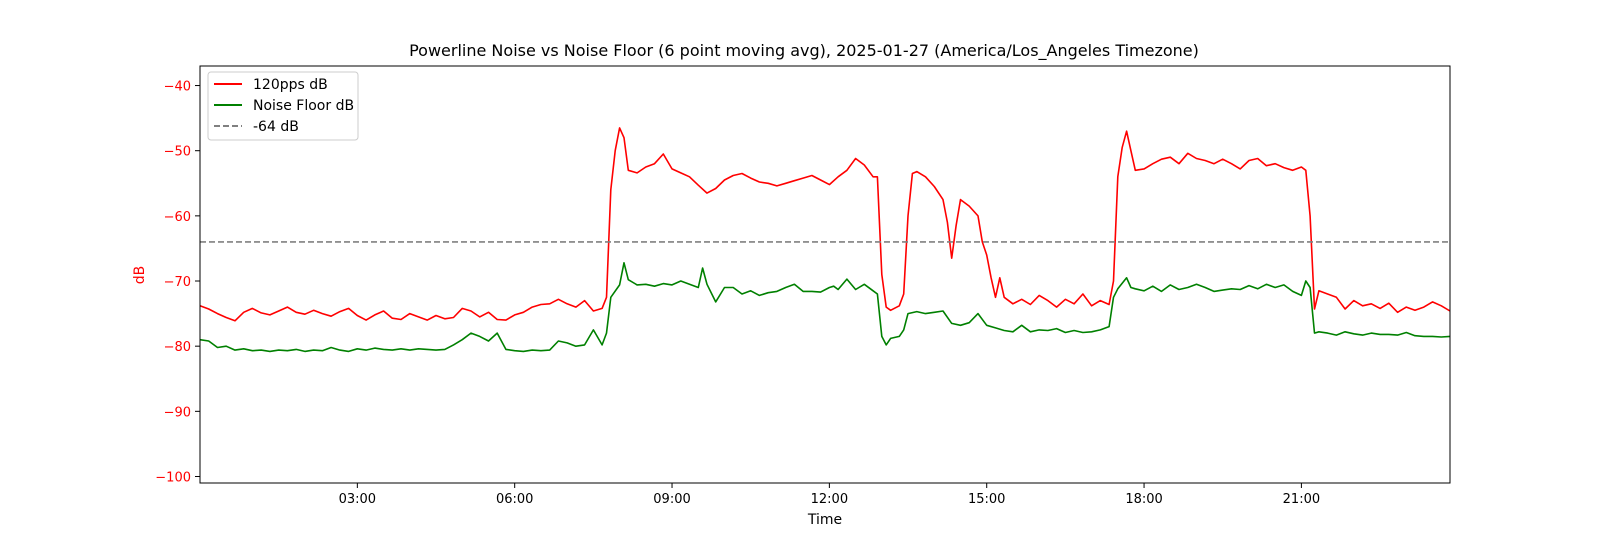 The image size is (1600, 540). I want to click on x-tick-label: 15:00, so click(986, 499).